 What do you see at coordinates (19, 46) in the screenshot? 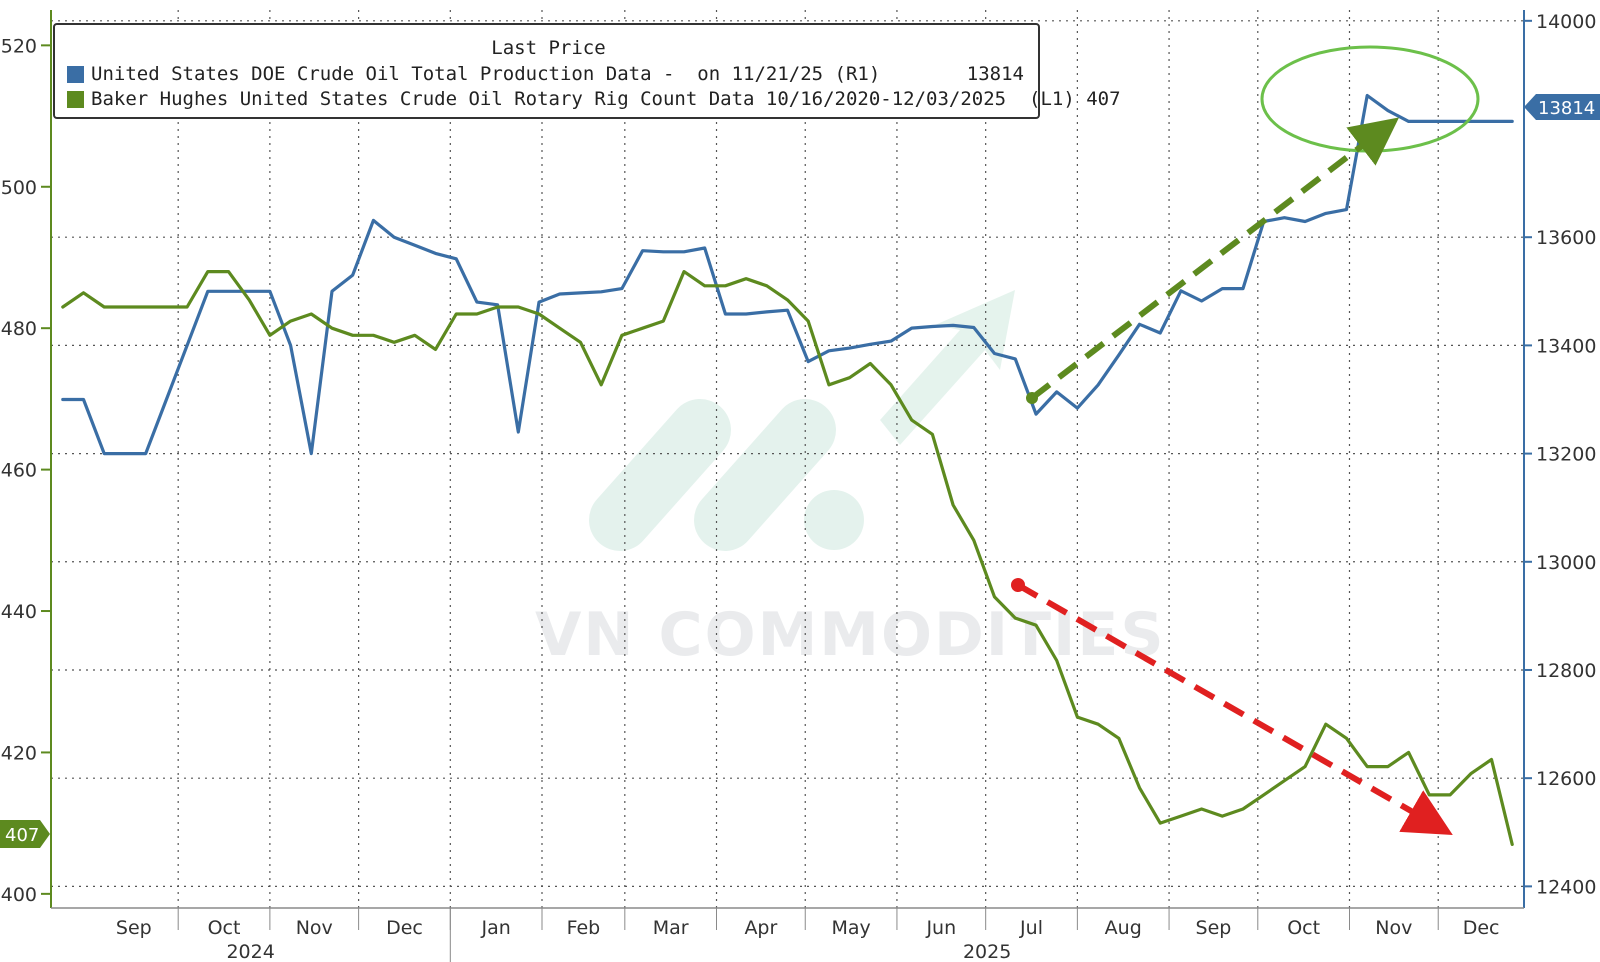
I see `left-tick-label: 520` at bounding box center [19, 46].